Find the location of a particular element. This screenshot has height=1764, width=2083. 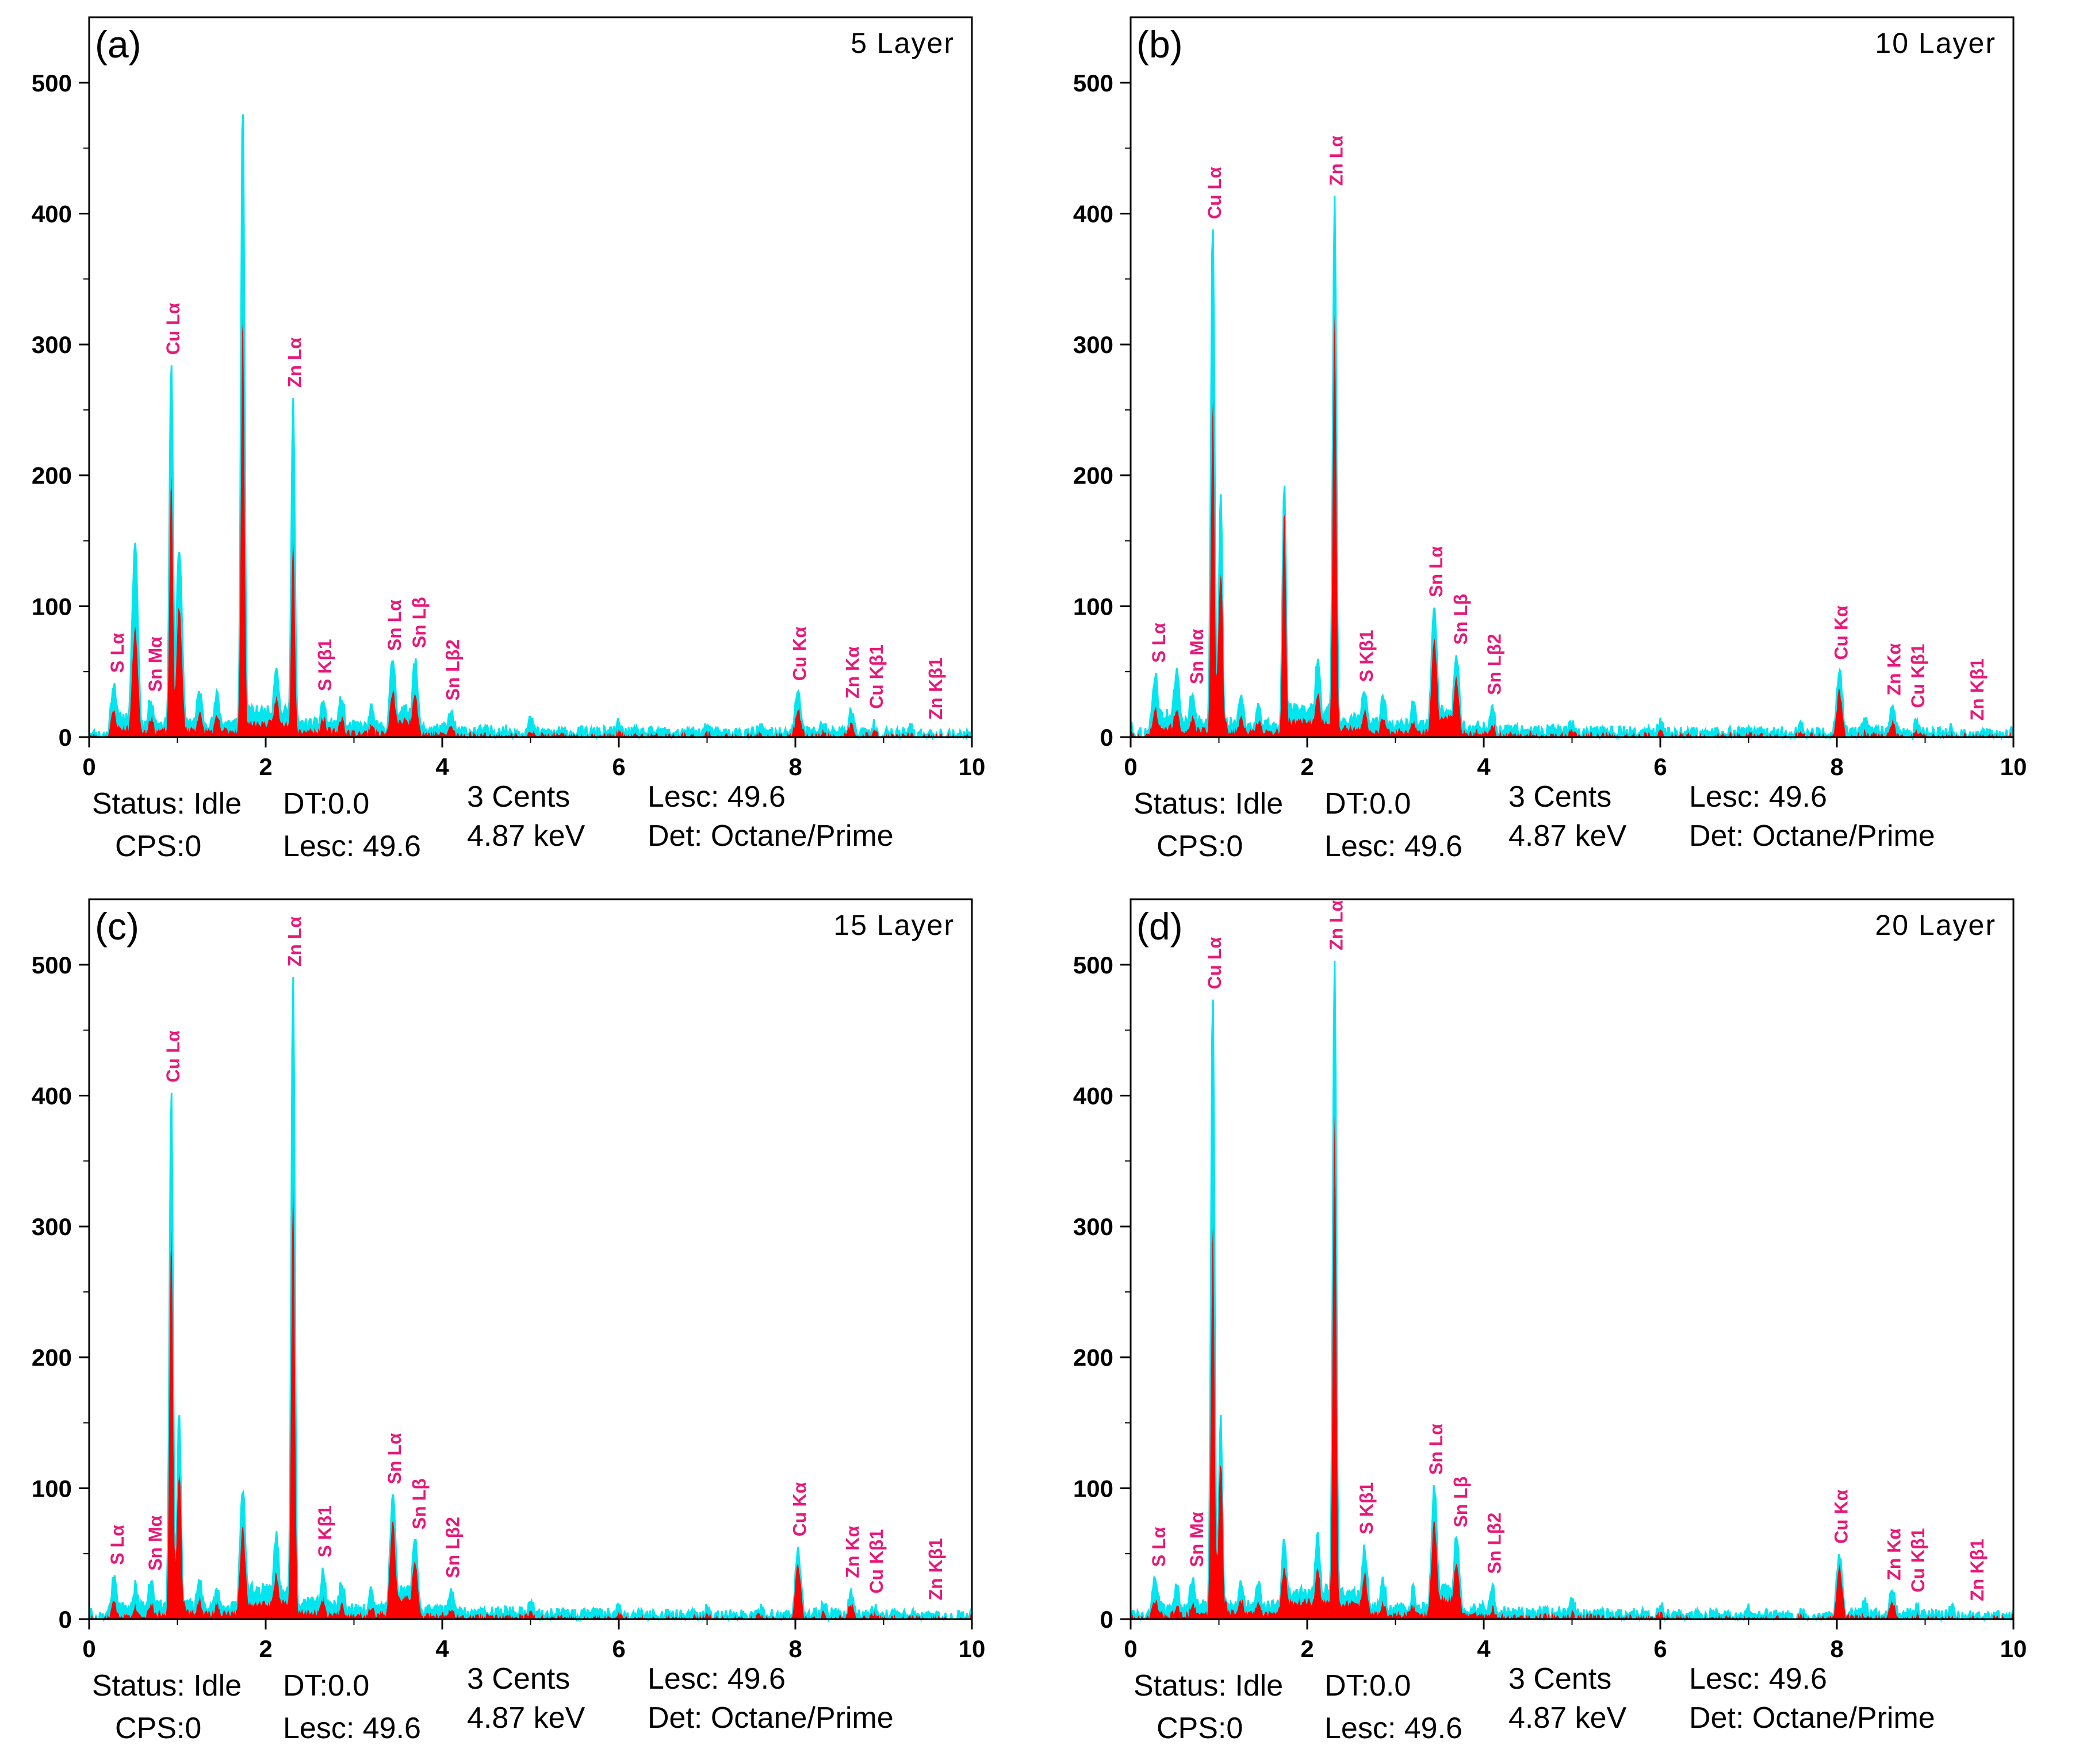

series-signal is located at coordinates (1572, 469).